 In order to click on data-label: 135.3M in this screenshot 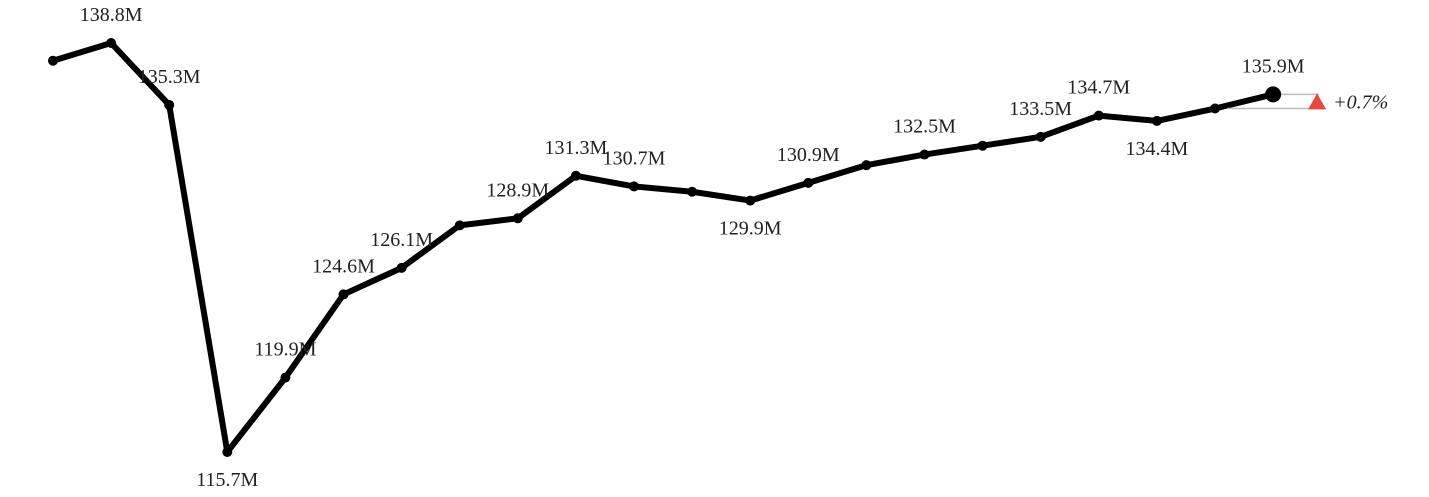, I will do `click(169, 77)`.